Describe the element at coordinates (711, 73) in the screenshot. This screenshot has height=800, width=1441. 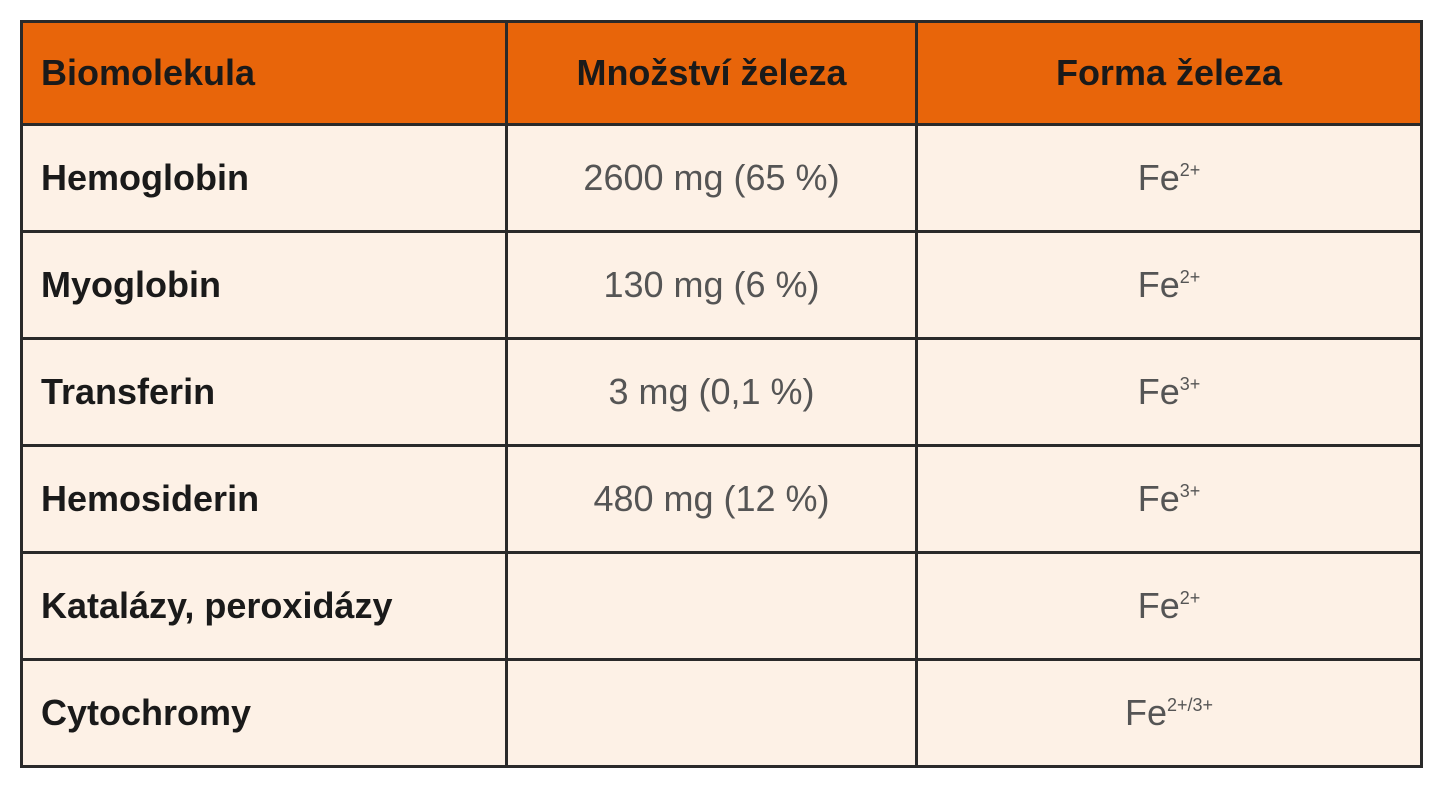
I see `header-cell: Množství železa` at that location.